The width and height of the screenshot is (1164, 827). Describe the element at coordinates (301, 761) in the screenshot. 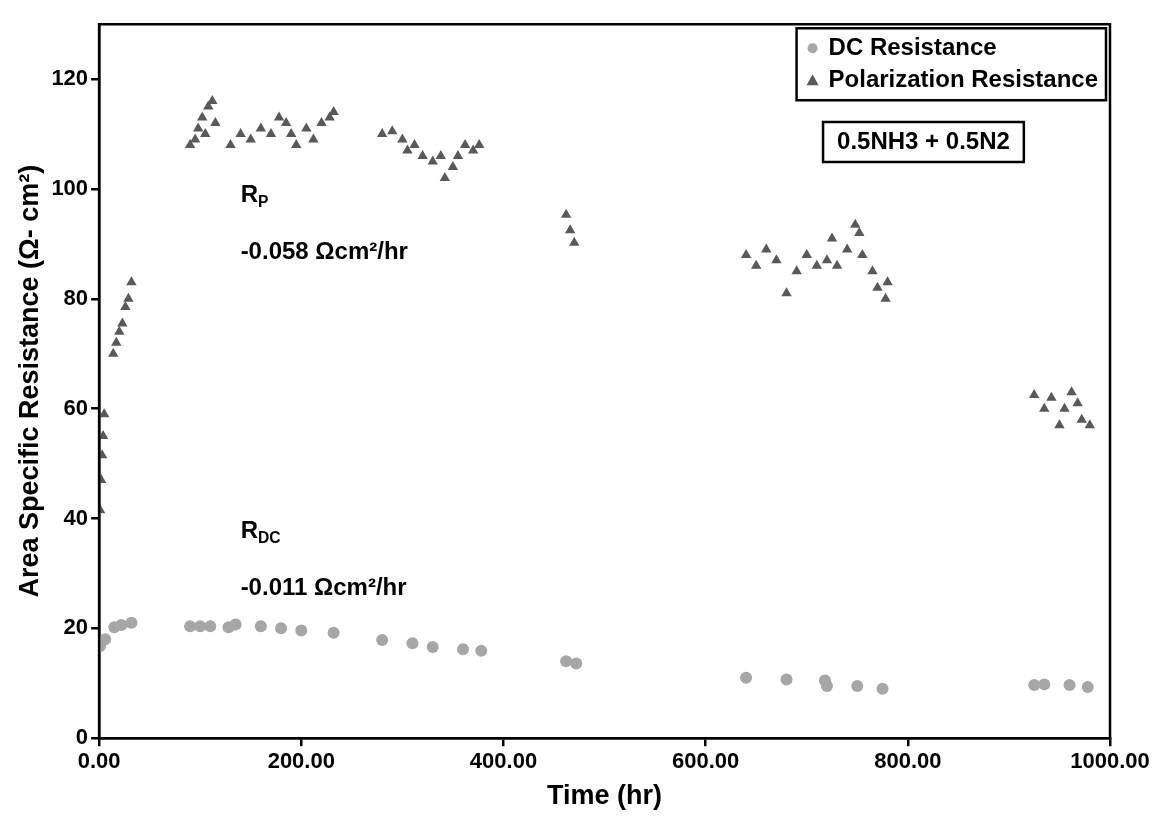

I see `x-tick-label: 200.00` at that location.